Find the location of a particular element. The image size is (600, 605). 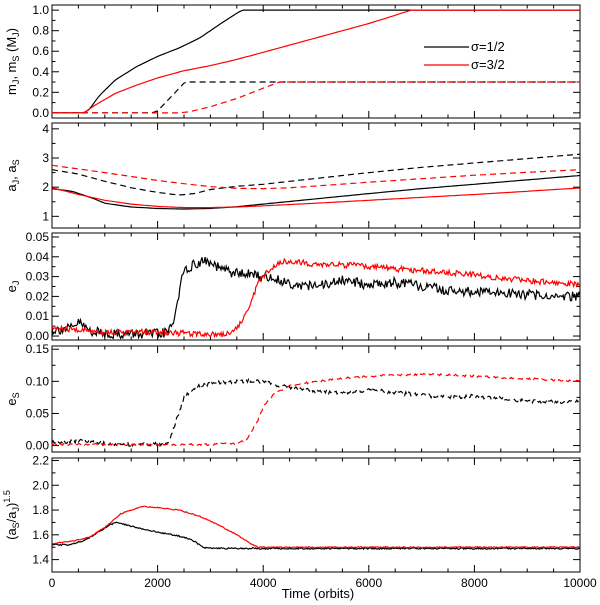

y-axis-label-part: /a is located at coordinates (11, 517).